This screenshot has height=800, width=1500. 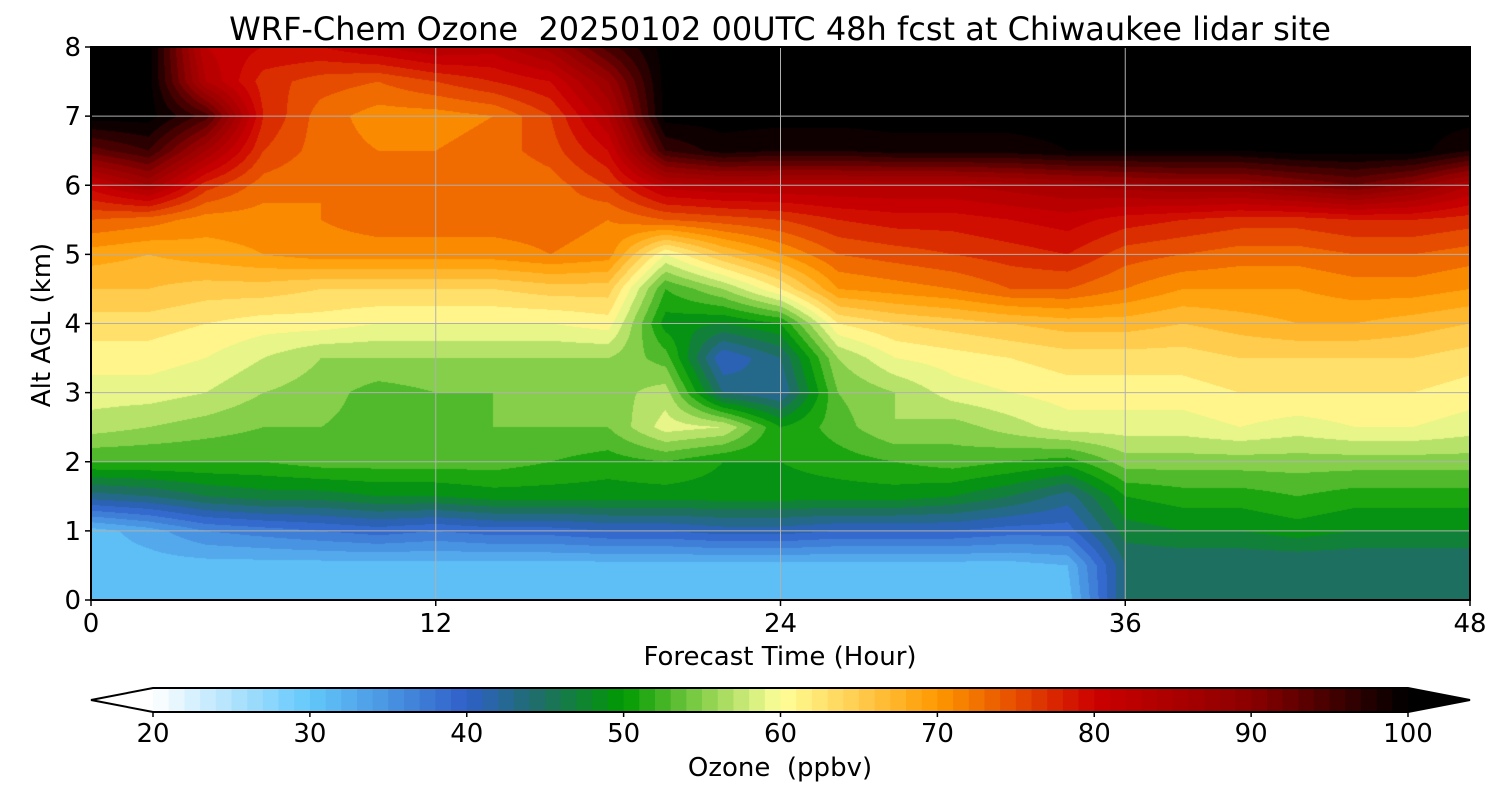 I want to click on colorbar-tick-label: 60, so click(x=780, y=734).